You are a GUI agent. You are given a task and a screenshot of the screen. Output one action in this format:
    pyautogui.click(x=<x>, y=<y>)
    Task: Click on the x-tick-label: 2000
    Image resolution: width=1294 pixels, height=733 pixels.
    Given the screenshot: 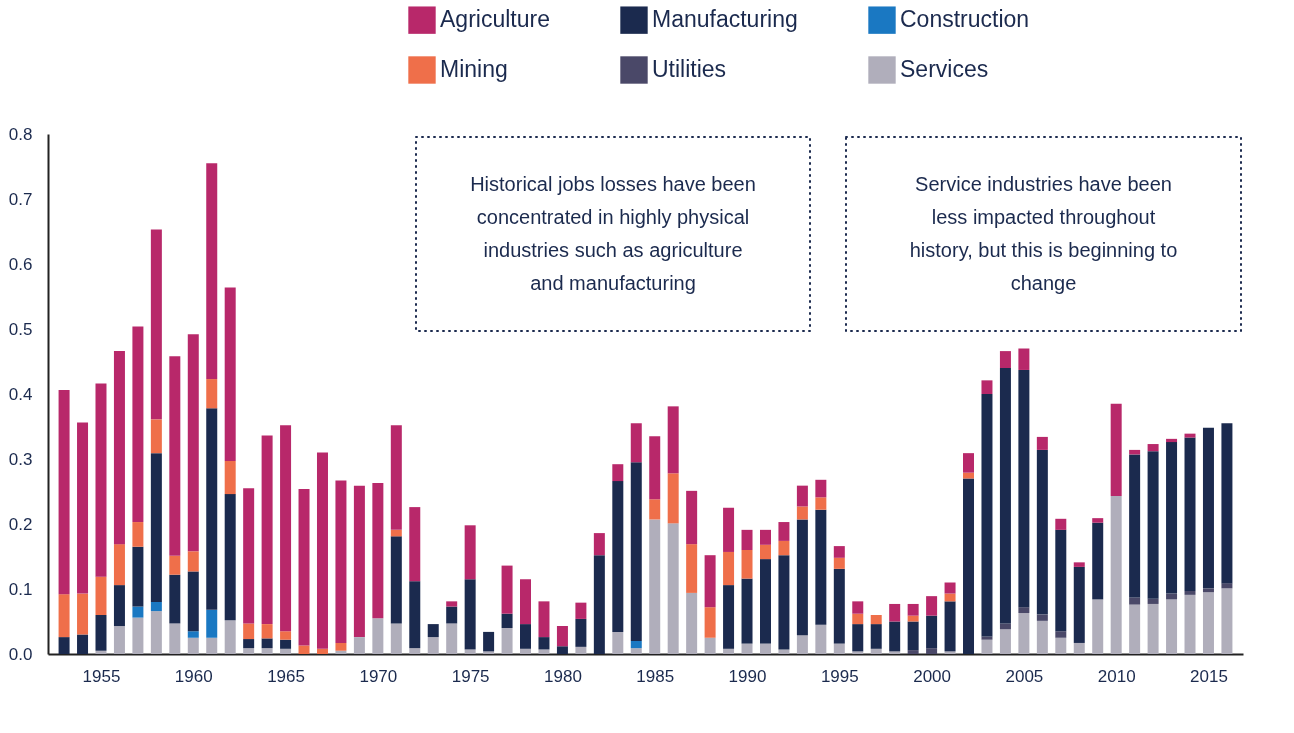 What is the action you would take?
    pyautogui.click(x=932, y=676)
    